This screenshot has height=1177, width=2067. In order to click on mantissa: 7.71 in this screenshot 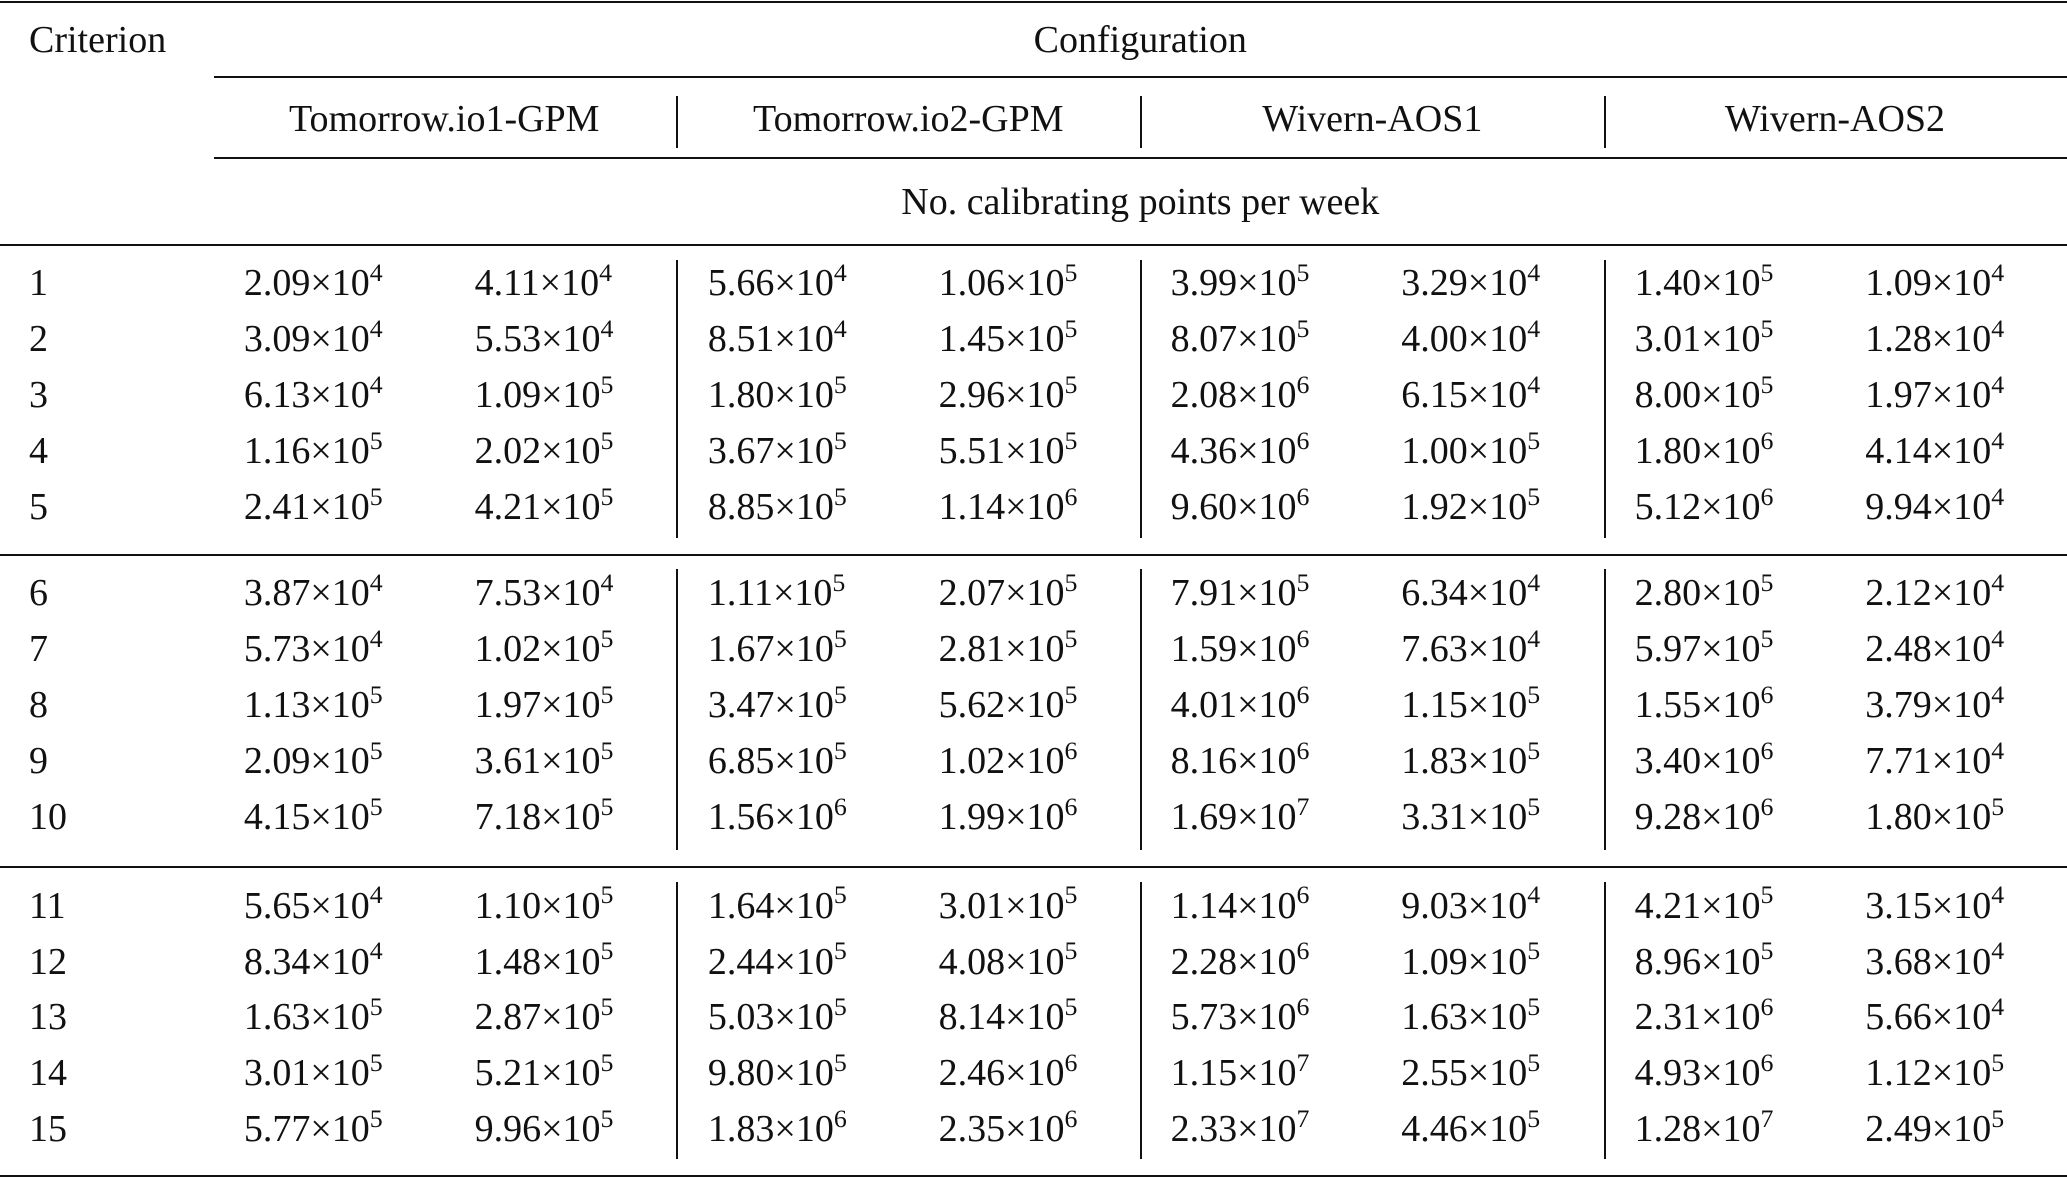, I will do `click(1898, 760)`.